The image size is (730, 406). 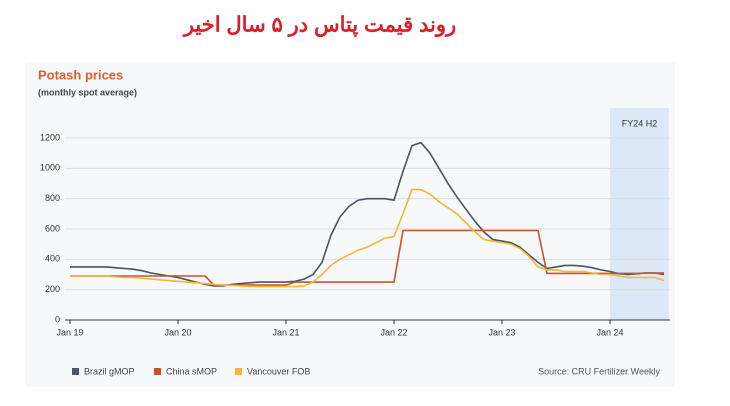 What do you see at coordinates (109, 371) in the screenshot?
I see `legend-label: Brazil gMOP` at bounding box center [109, 371].